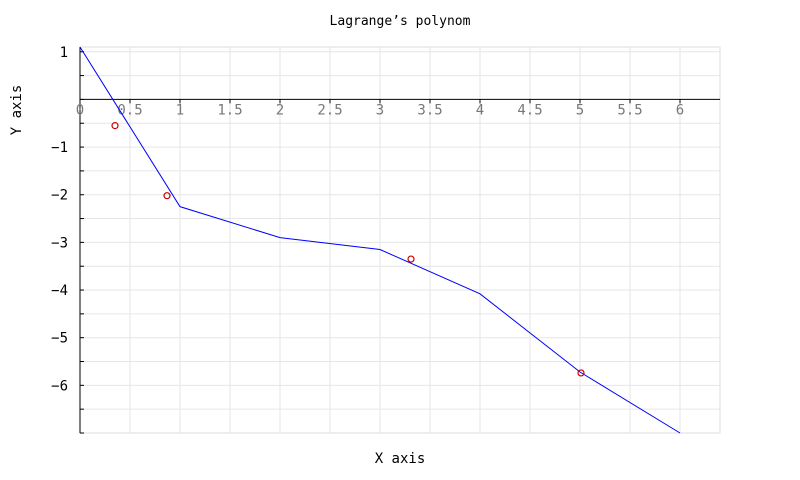 This screenshot has height=480, width=800. Describe the element at coordinates (329, 110) in the screenshot. I see `x-tick-label: 2.5` at that location.